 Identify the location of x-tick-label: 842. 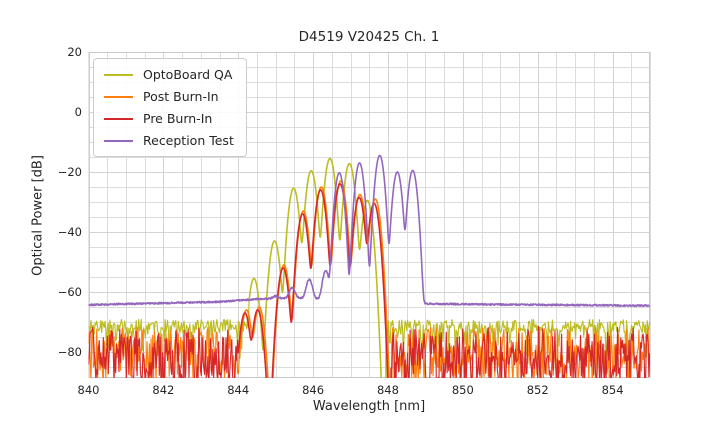
(163, 390).